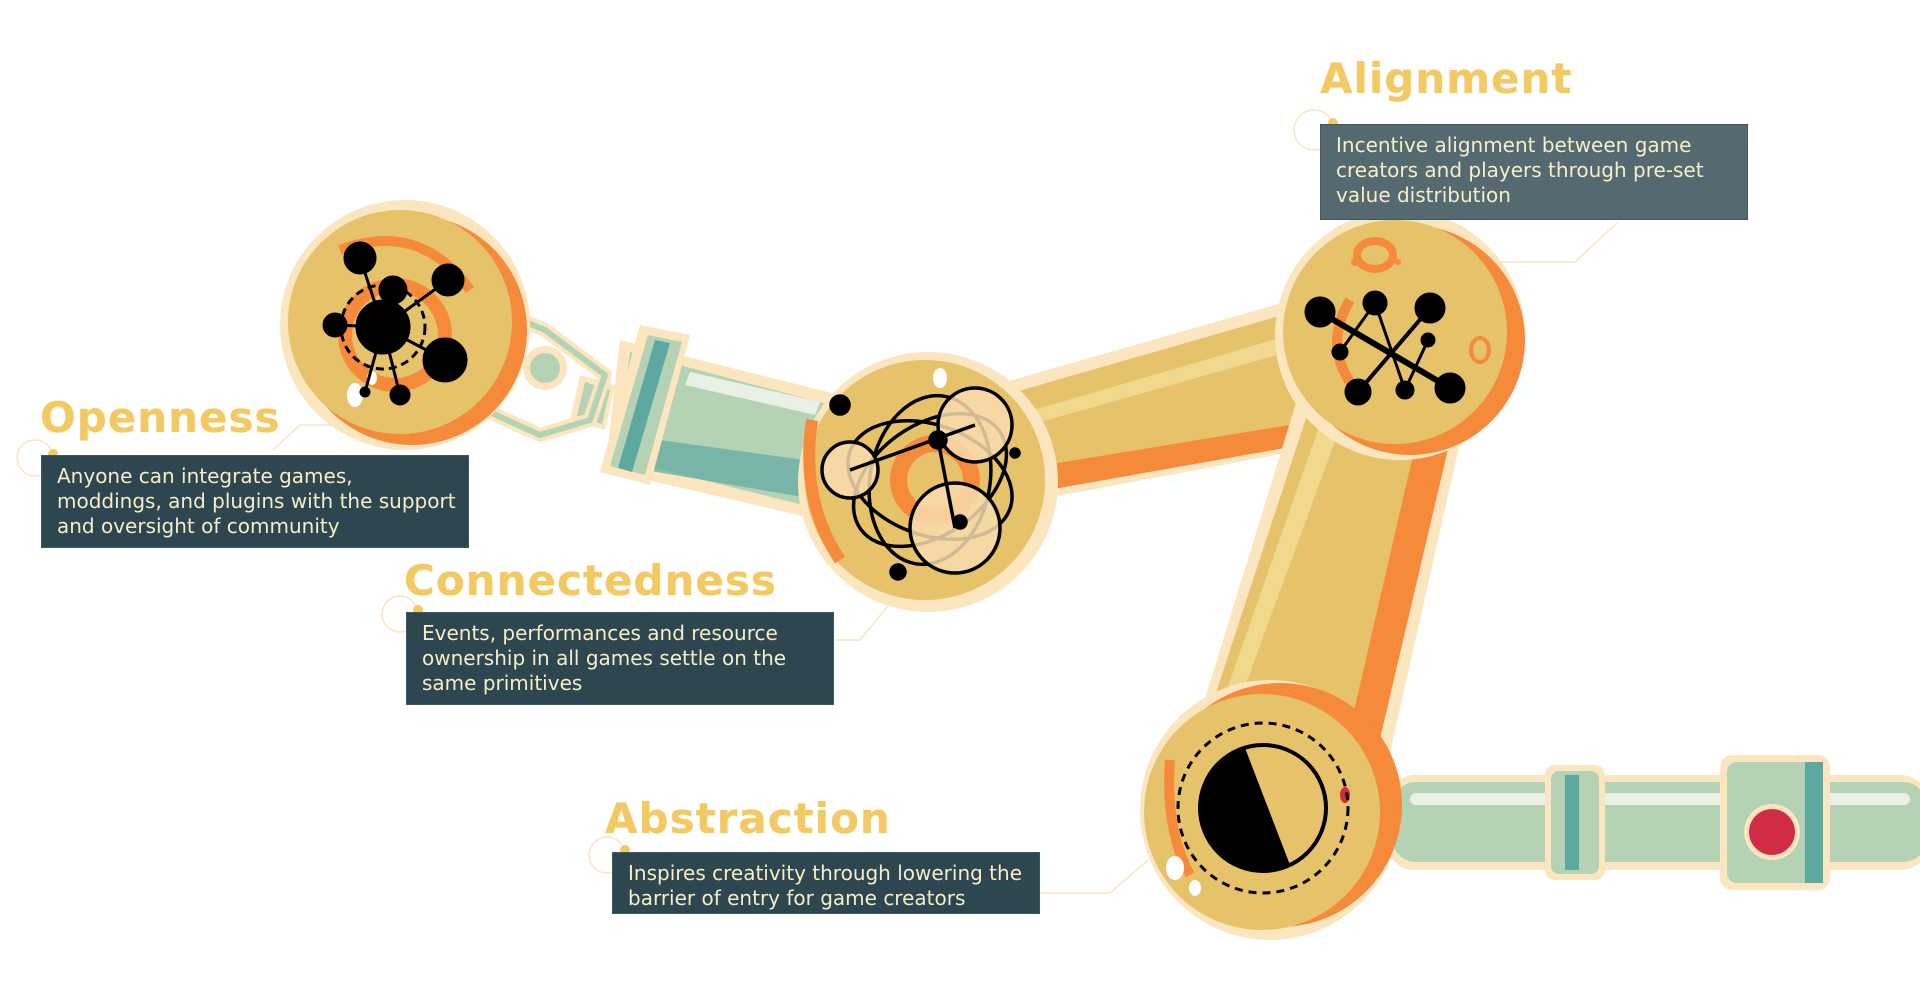 This screenshot has width=1920, height=990. Describe the element at coordinates (590, 580) in the screenshot. I see `connectedness-title: Connectedness` at that location.